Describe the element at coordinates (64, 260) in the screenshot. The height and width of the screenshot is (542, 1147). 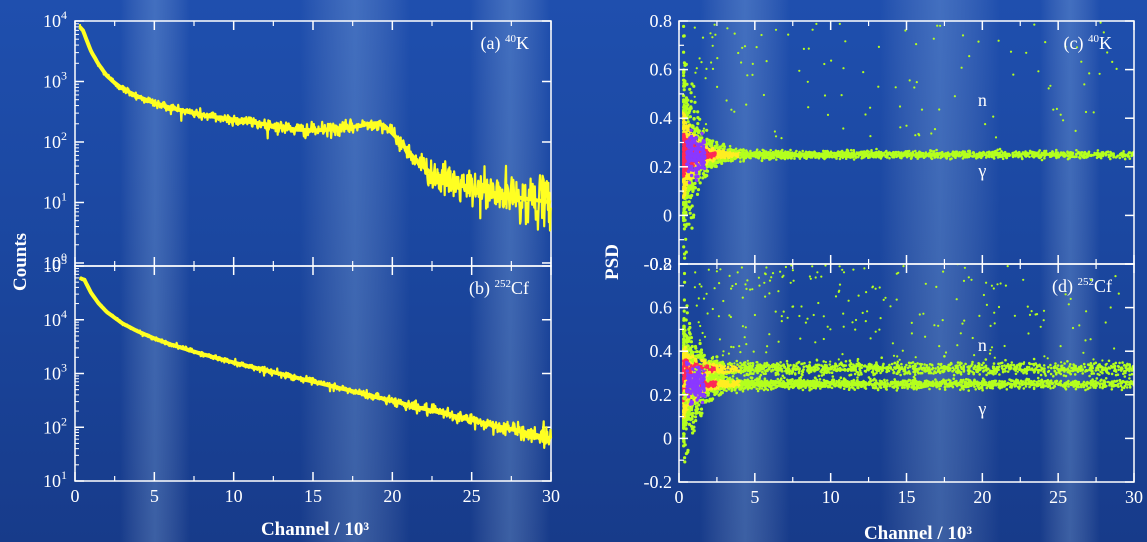
I see `y-tick-exponent: 5` at that location.